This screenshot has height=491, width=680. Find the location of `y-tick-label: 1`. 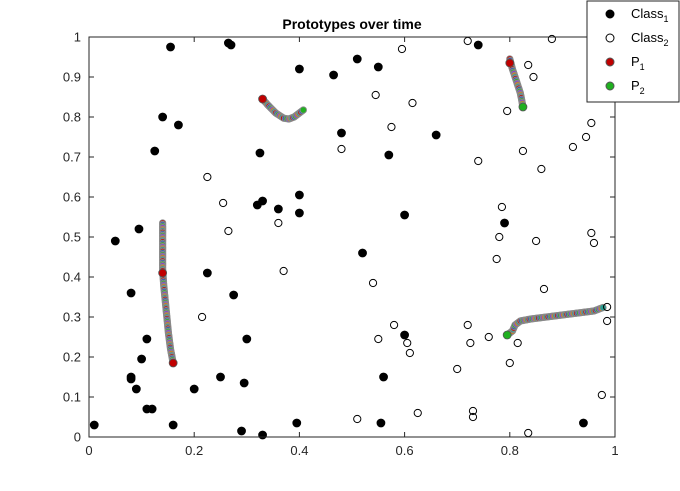

y-tick-label: 1 is located at coordinates (77, 37).